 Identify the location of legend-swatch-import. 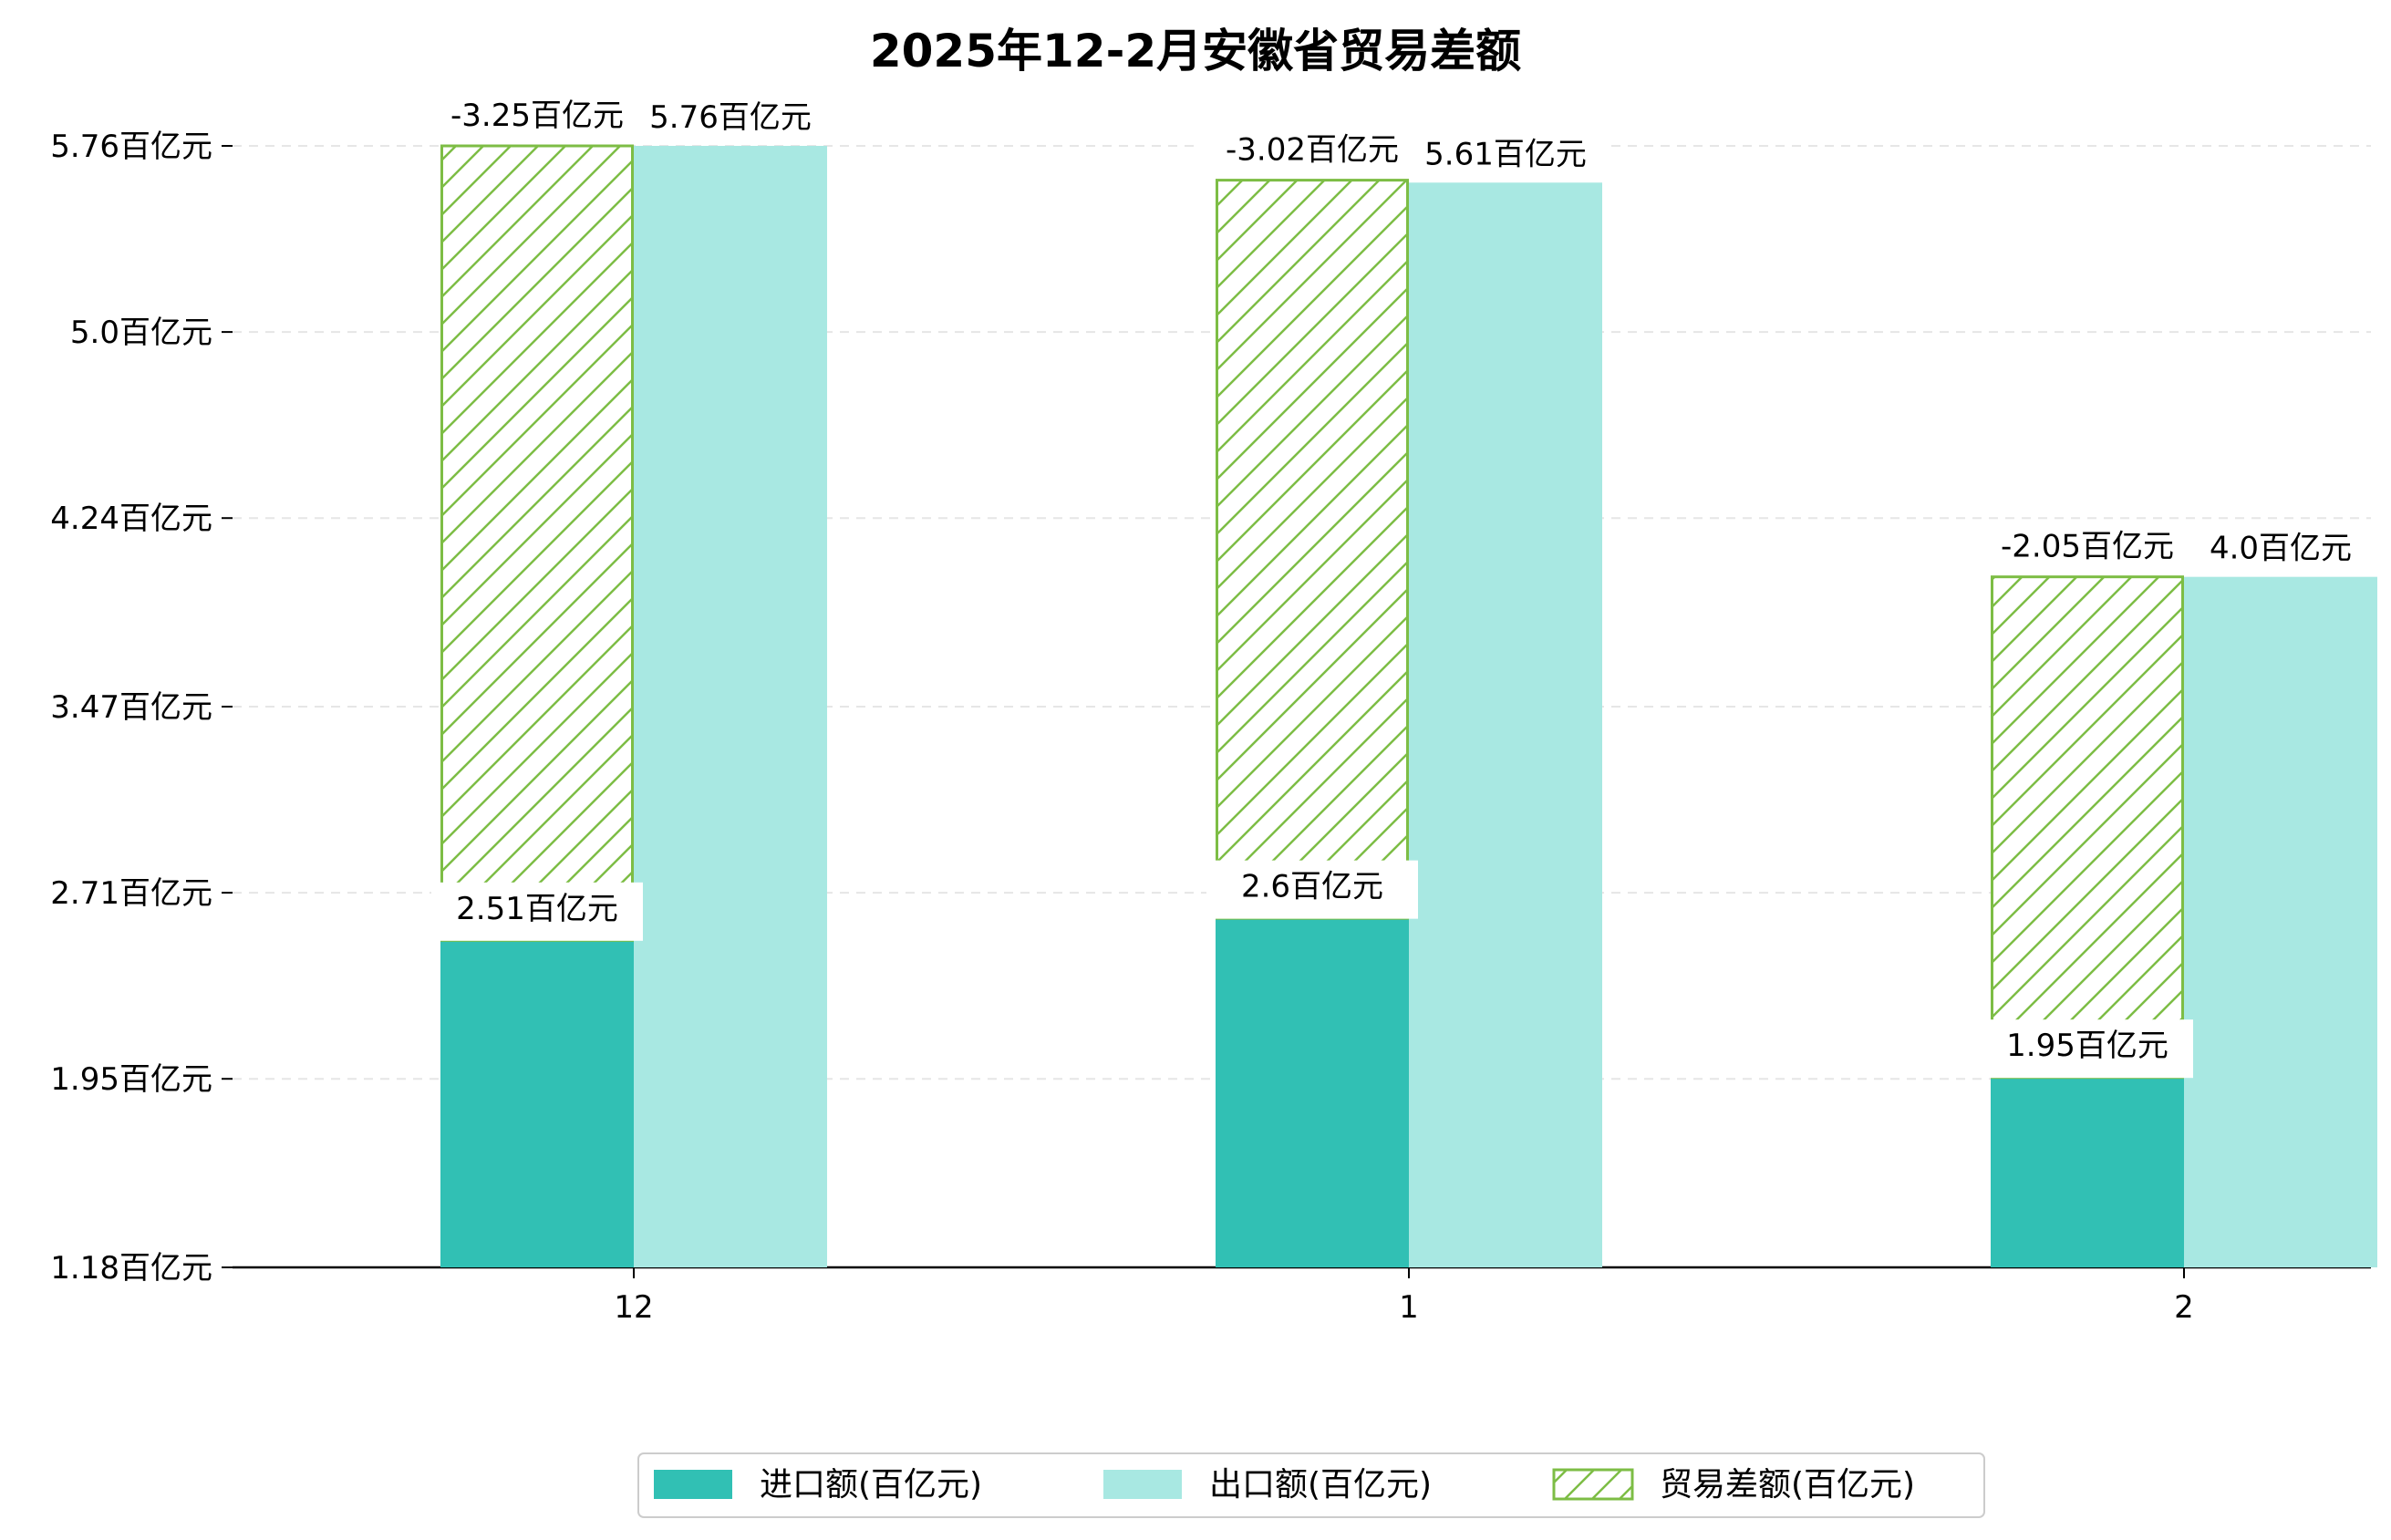
(693, 1484).